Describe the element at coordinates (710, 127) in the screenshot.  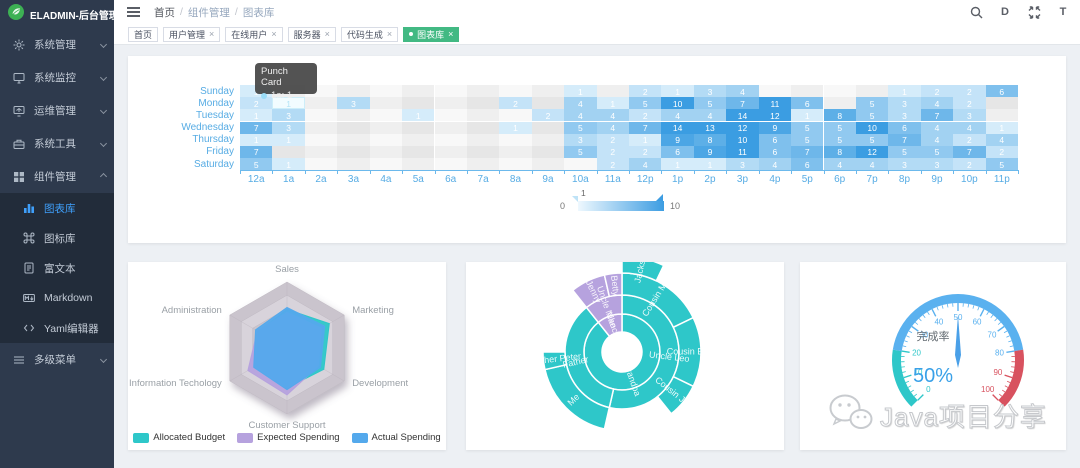
I see `heatmap-cell: 13` at that location.